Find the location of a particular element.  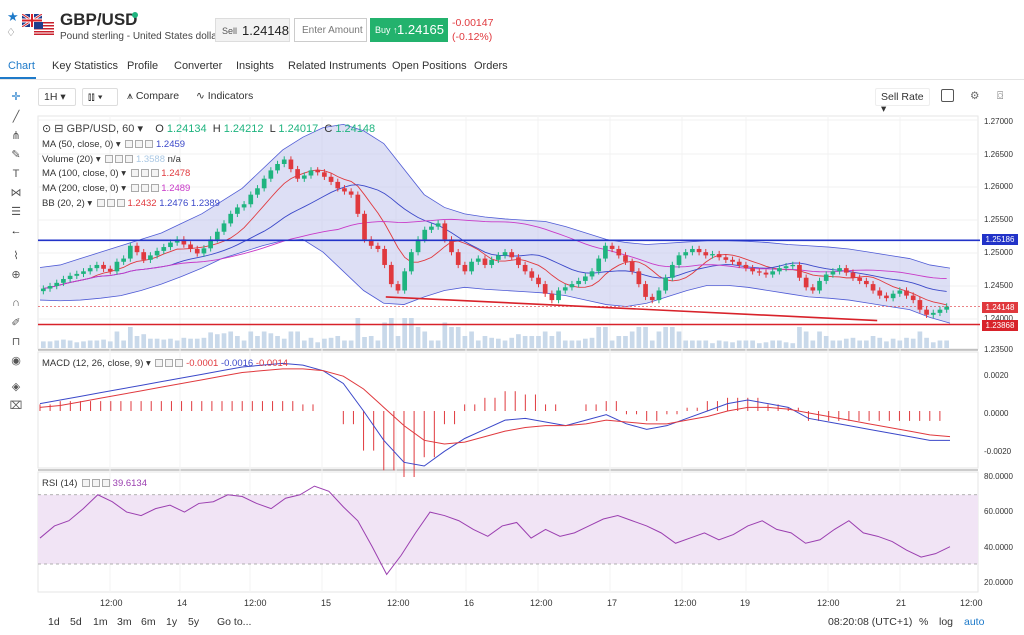

zoom-icon: ⊕ is located at coordinates (16, 275).